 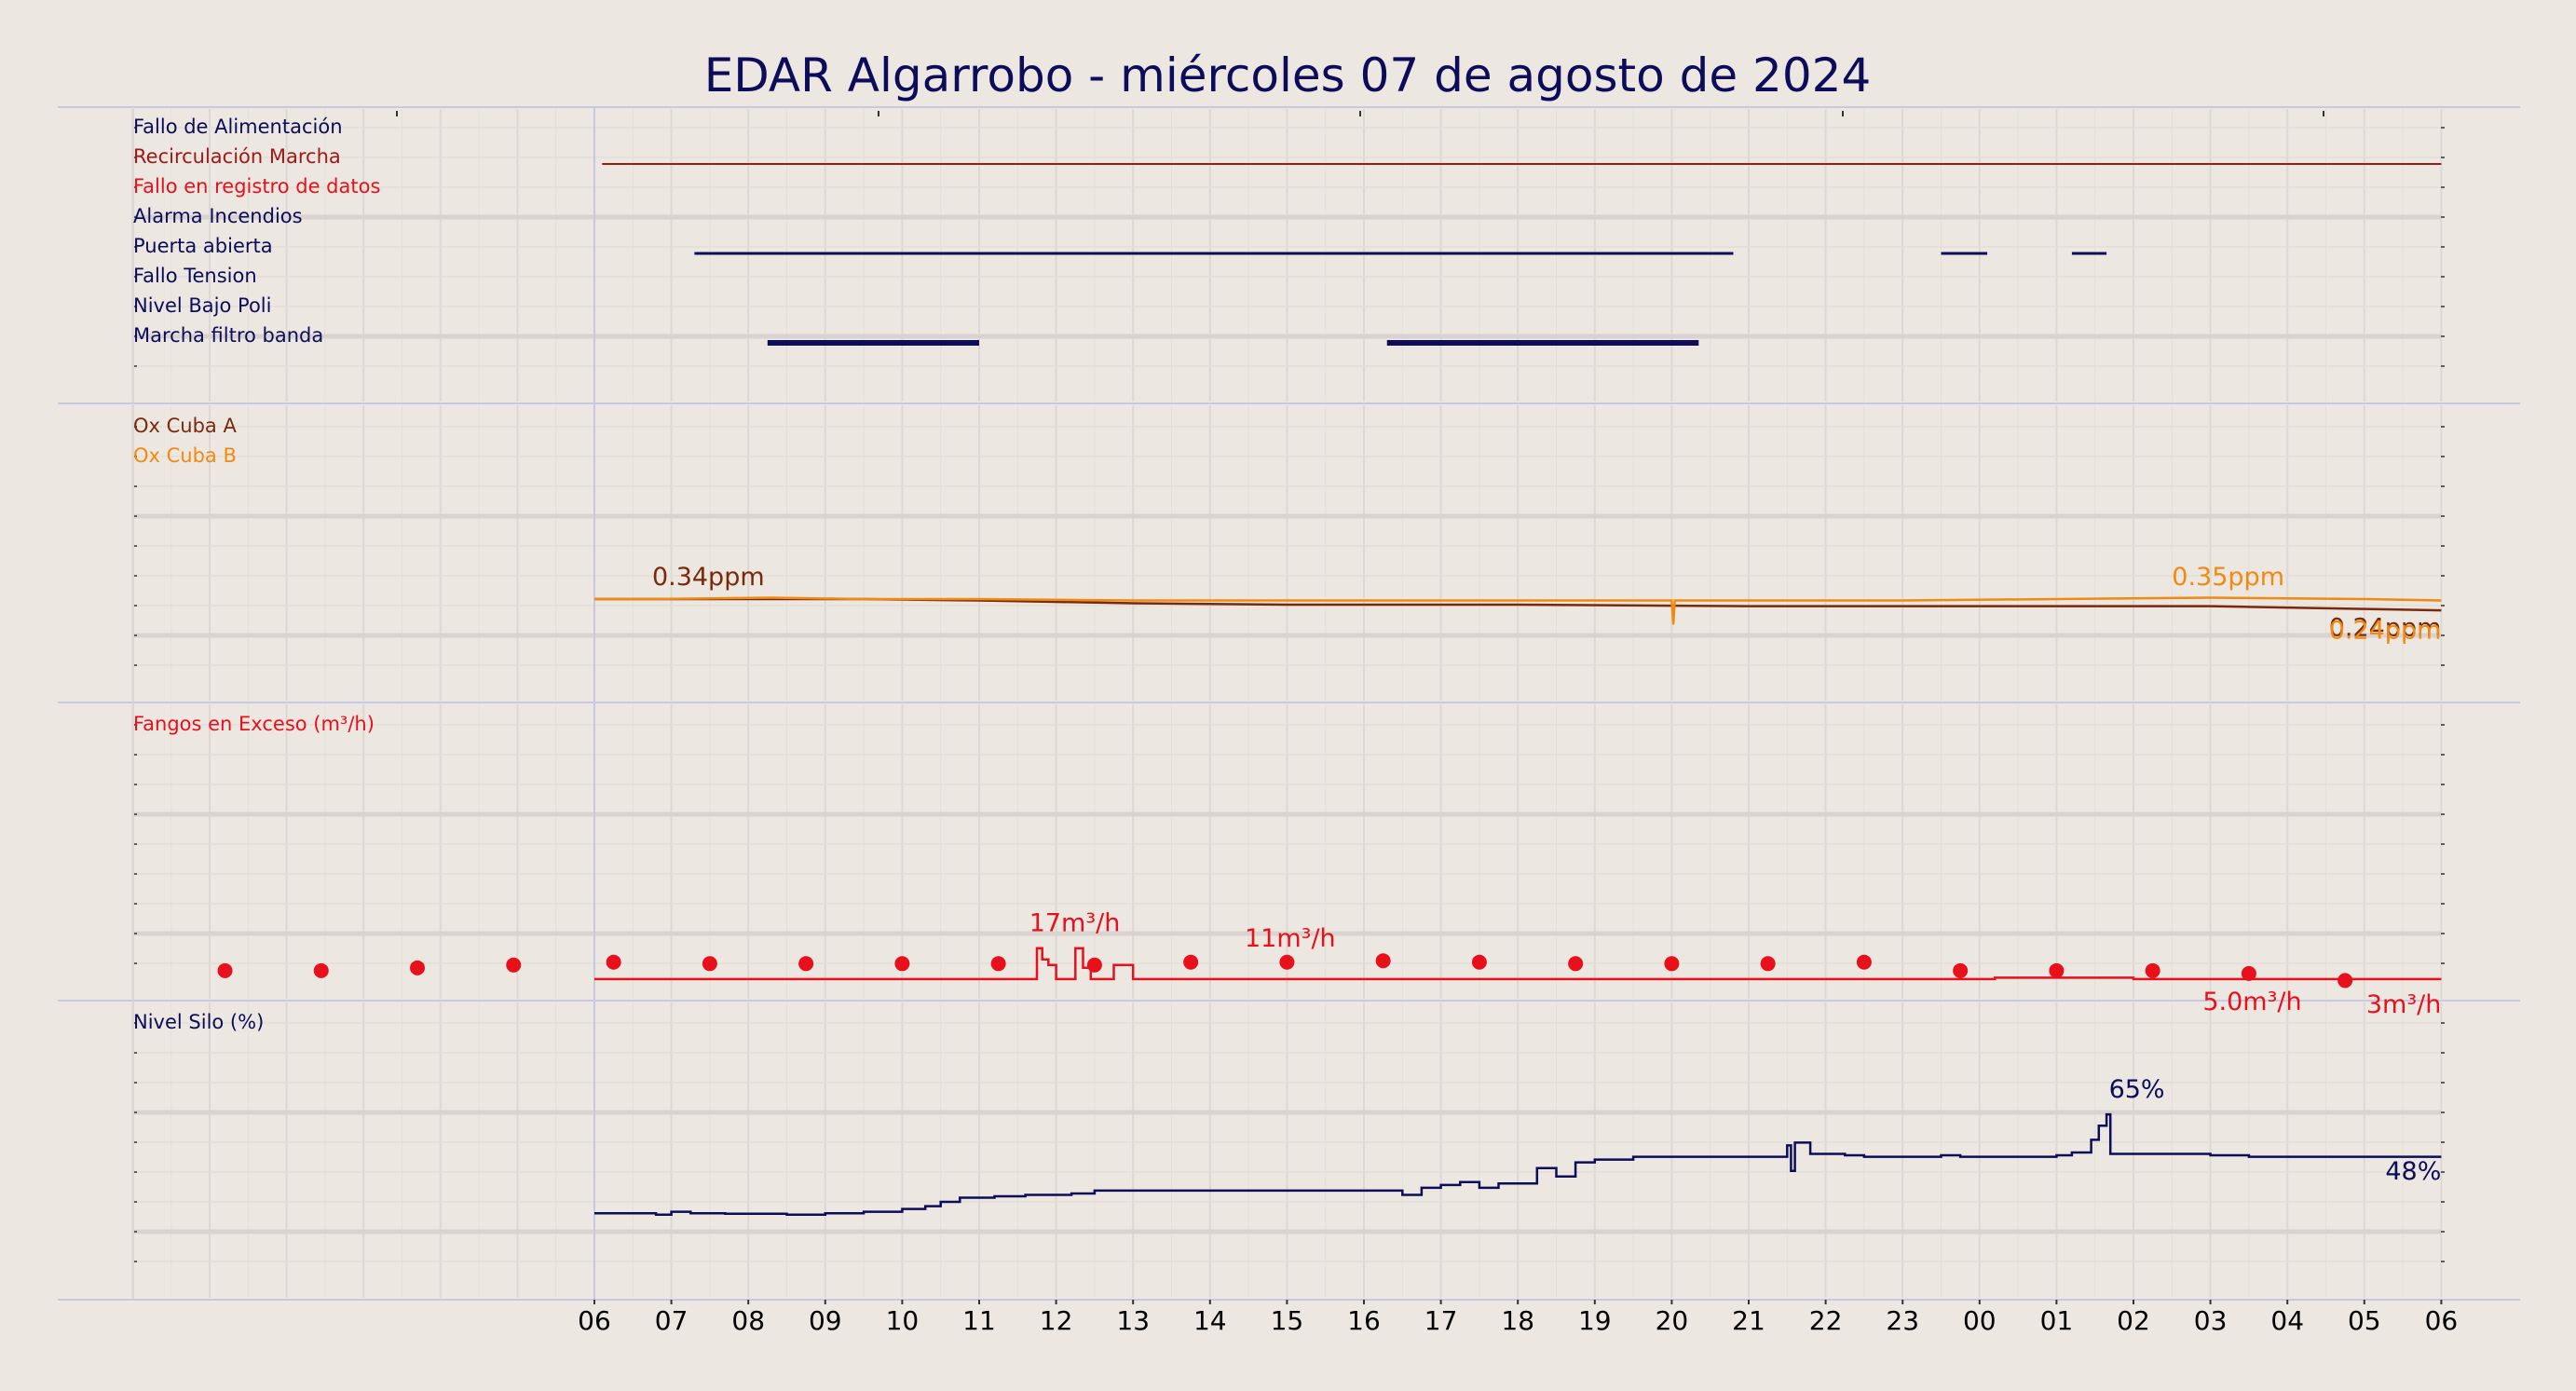 What do you see at coordinates (826, 1320) in the screenshot?
I see `x-tick-label: 09` at bounding box center [826, 1320].